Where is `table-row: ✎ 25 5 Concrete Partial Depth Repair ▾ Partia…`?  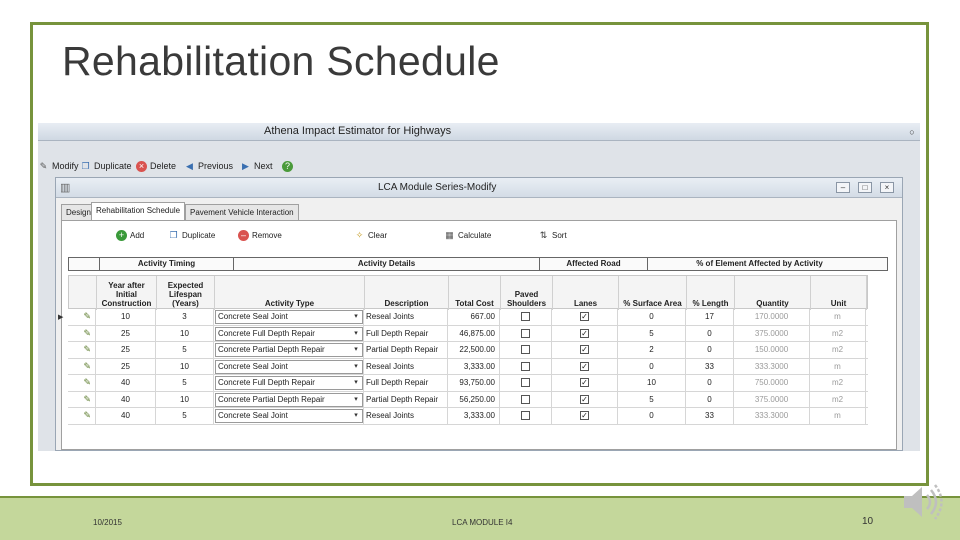 table-row: ✎ 25 5 Concrete Partial Depth Repair ▾ Partia… is located at coordinates (468, 350).